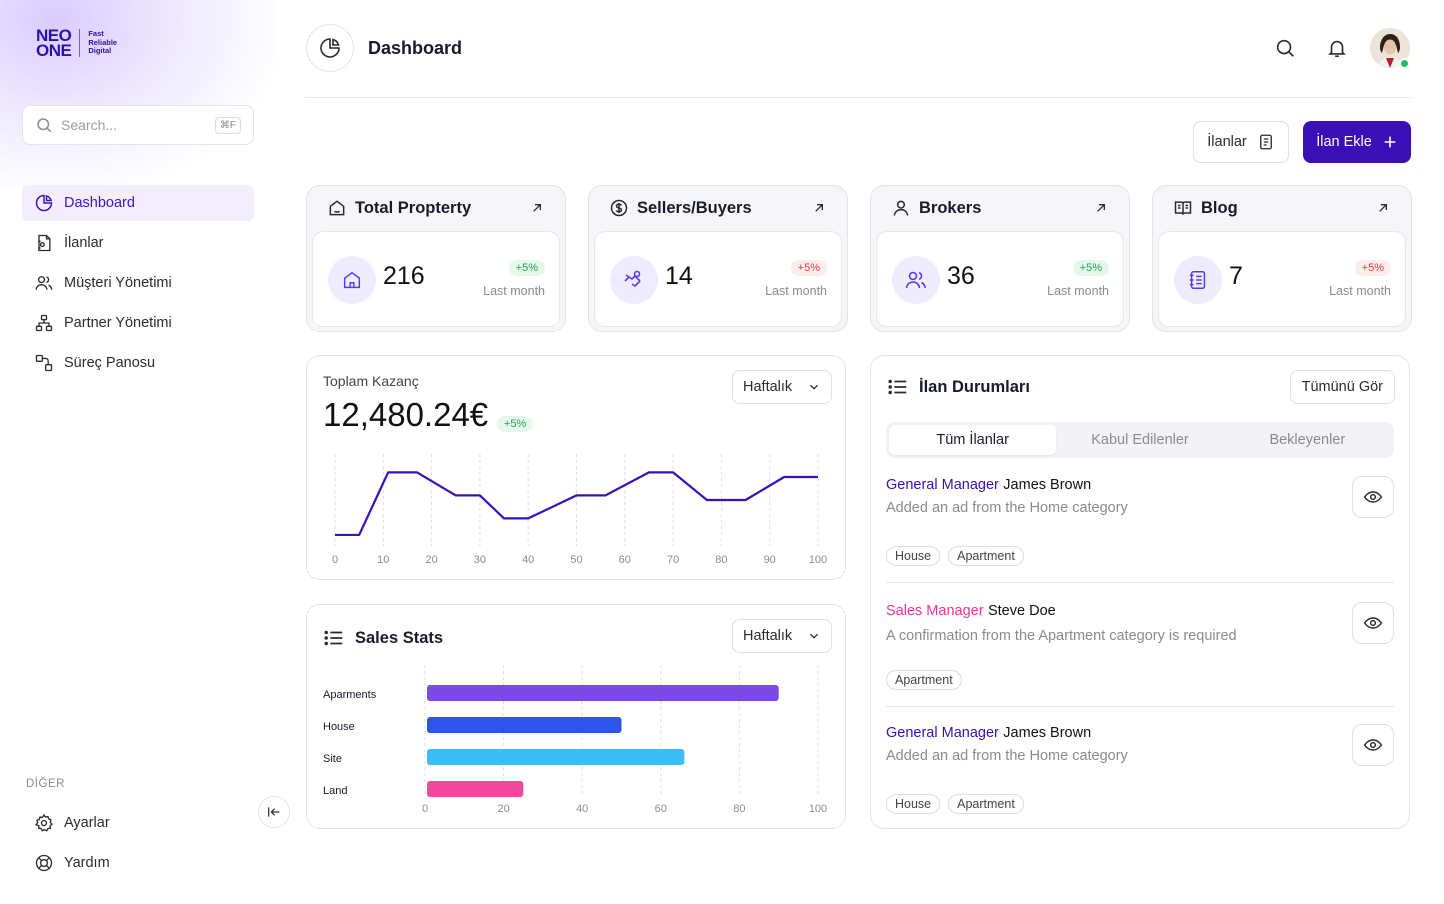  Describe the element at coordinates (1227, 142) in the screenshot. I see `listings-button-label: İlanlar` at that location.